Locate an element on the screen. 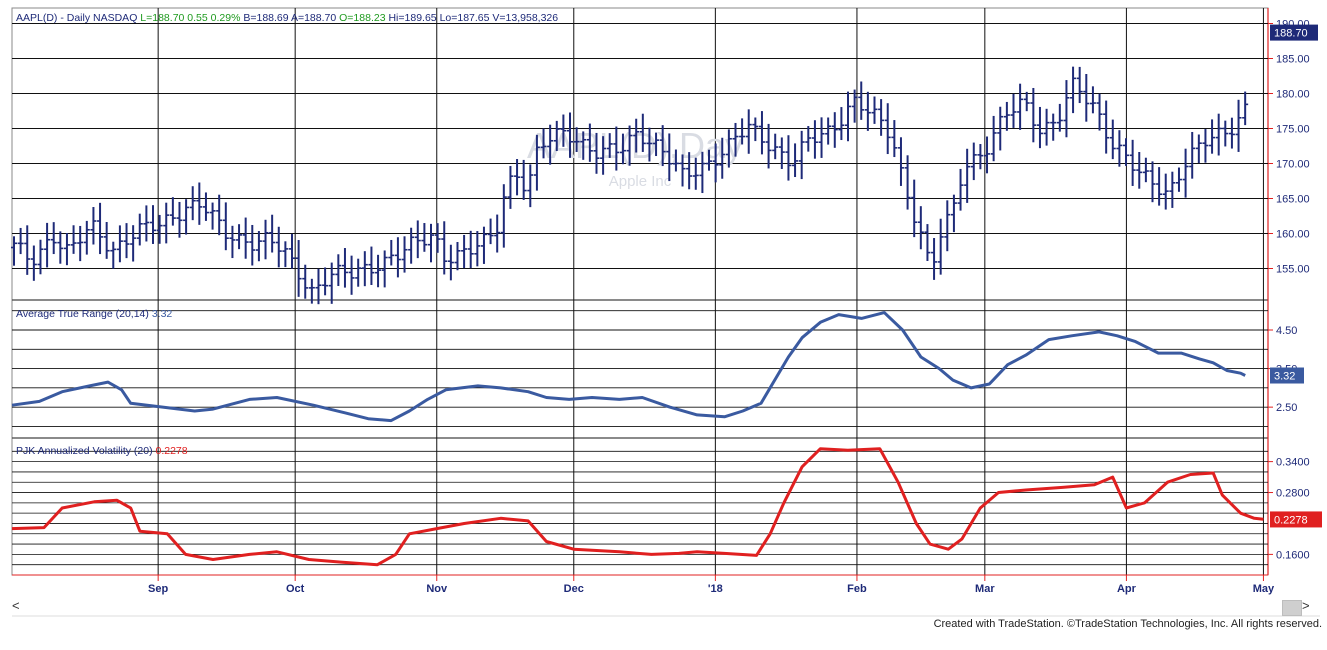 This screenshot has height=650, width=1327. quote-field: L=188.70 is located at coordinates (163, 18).